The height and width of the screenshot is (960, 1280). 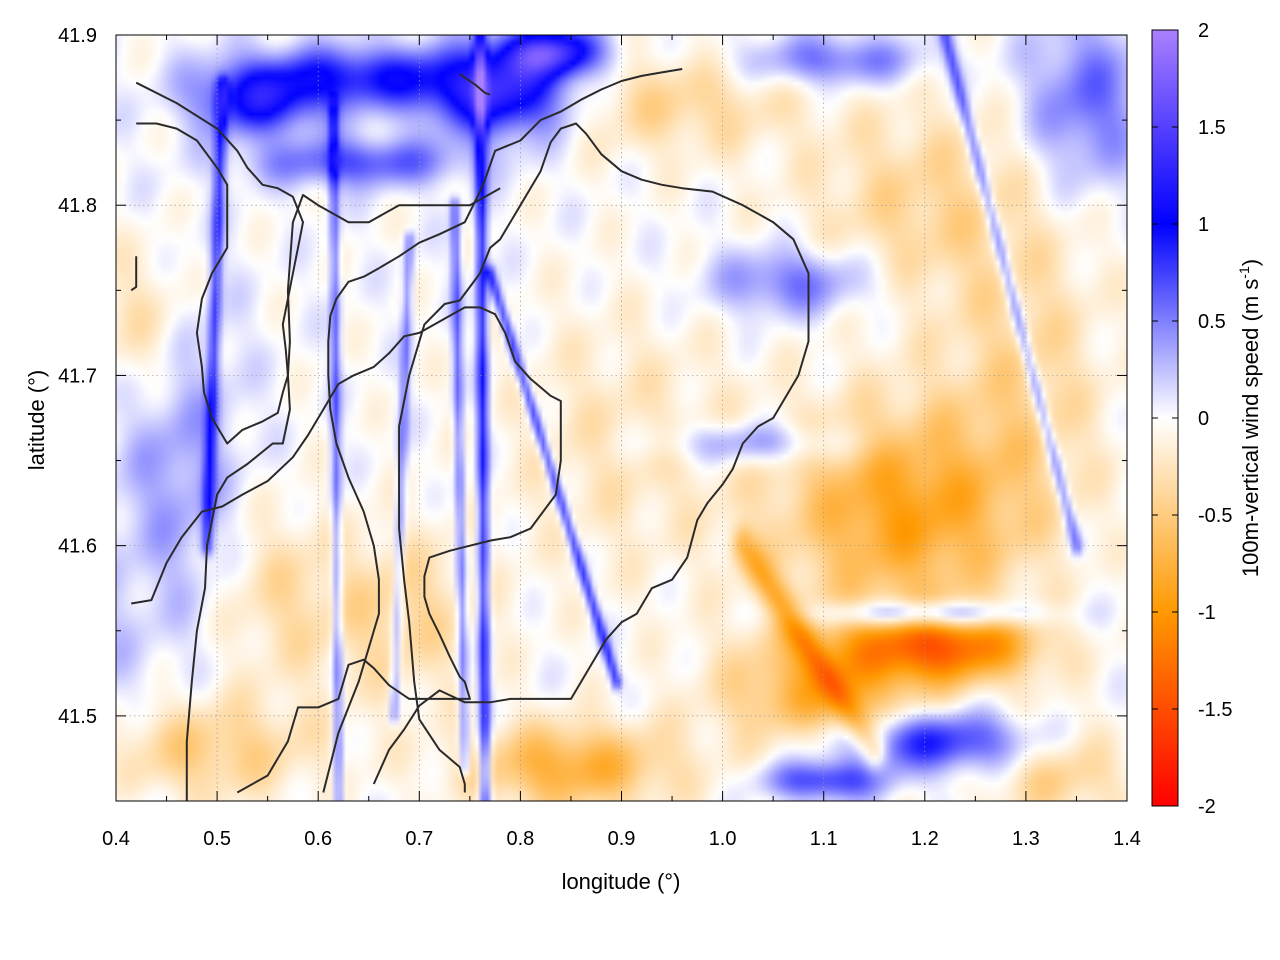 I want to click on colorbar-ticks: 2 1.5 1 0.5 0 -0.5 -1 -1.5 -2, so click(x=1192, y=419).